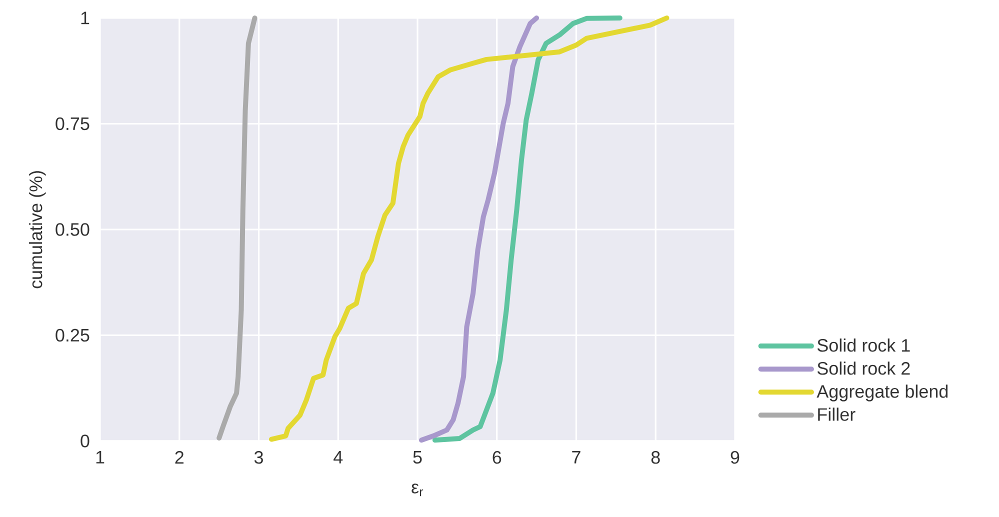  I want to click on x-tick-label: 3, so click(258, 457).